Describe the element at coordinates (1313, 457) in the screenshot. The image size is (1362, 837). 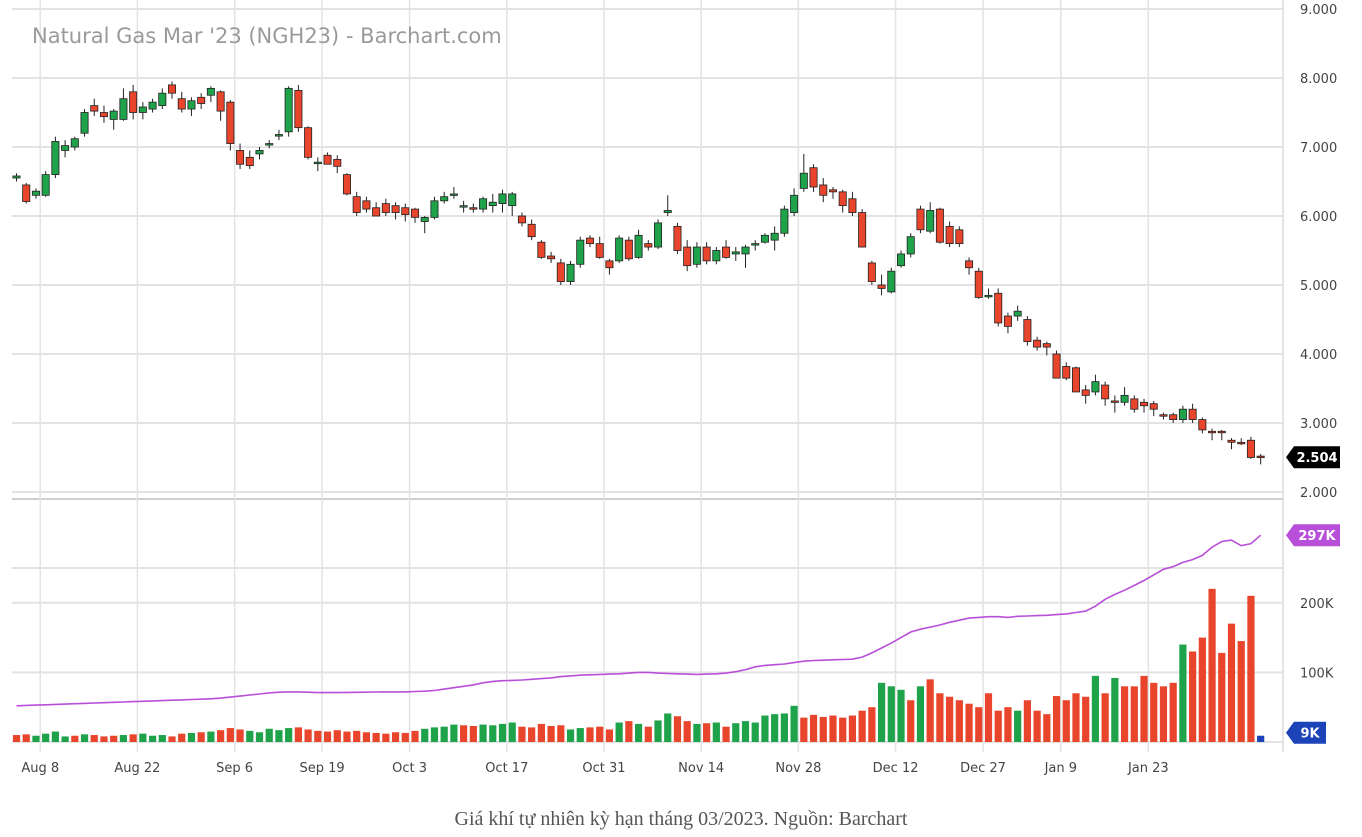
I see `last-price-badge-shape` at that location.